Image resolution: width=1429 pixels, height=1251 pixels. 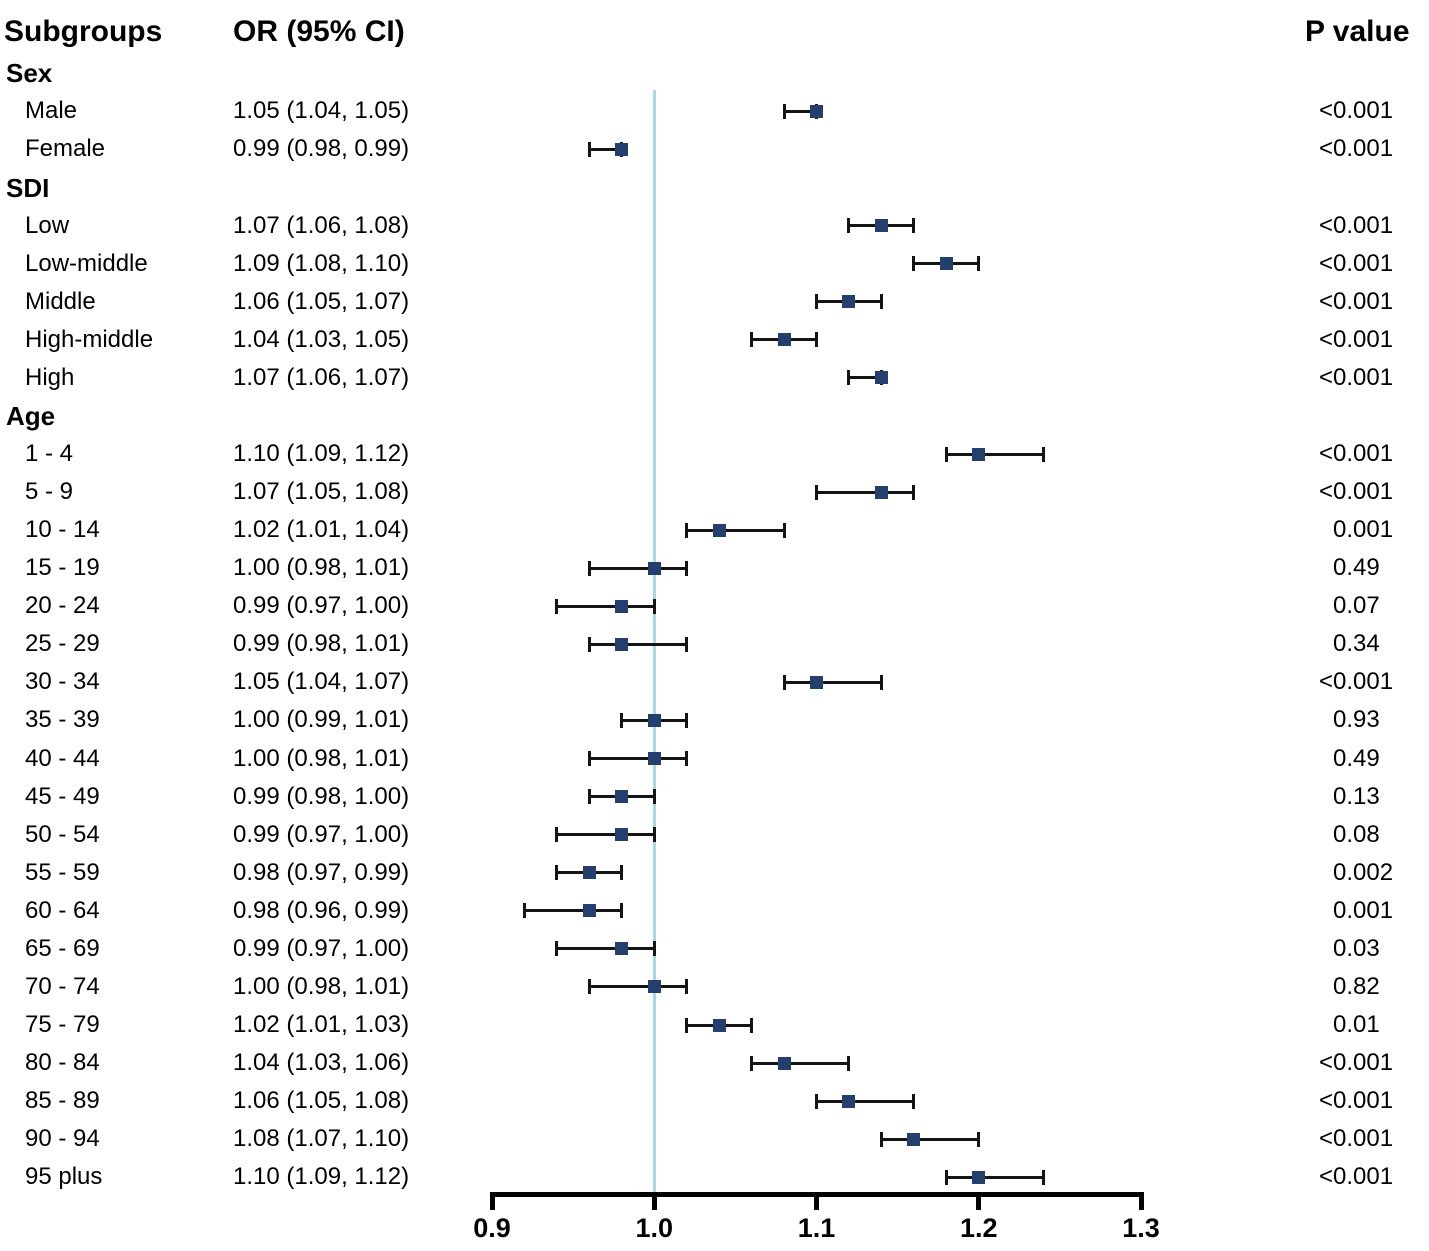 What do you see at coordinates (49, 453) in the screenshot?
I see `subgroup-label: 1 - 4` at bounding box center [49, 453].